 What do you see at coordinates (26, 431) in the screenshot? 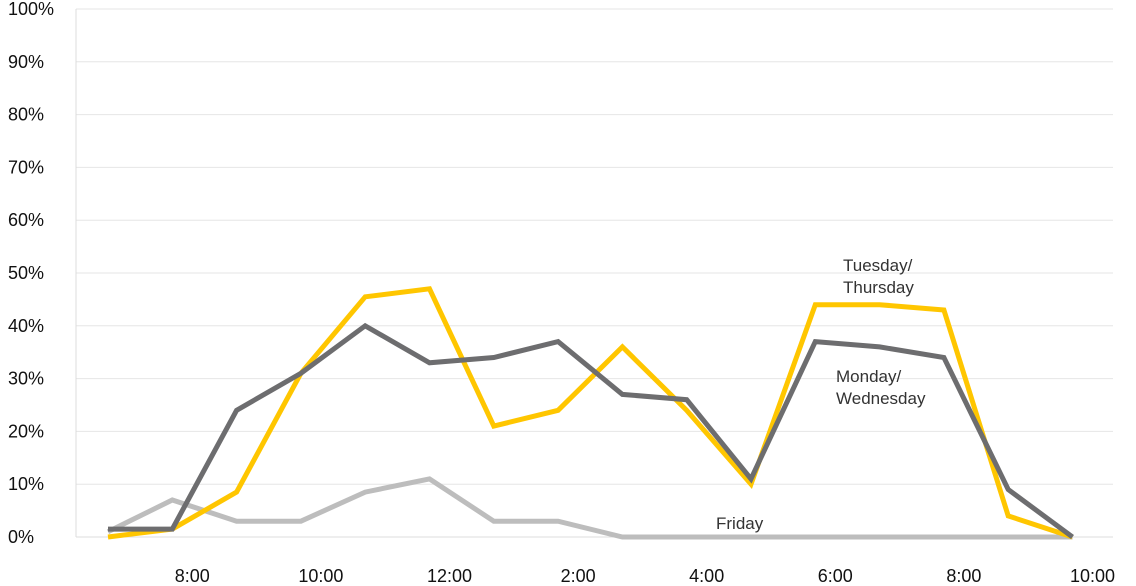
I see `y-tick-label: 20%` at bounding box center [26, 431].